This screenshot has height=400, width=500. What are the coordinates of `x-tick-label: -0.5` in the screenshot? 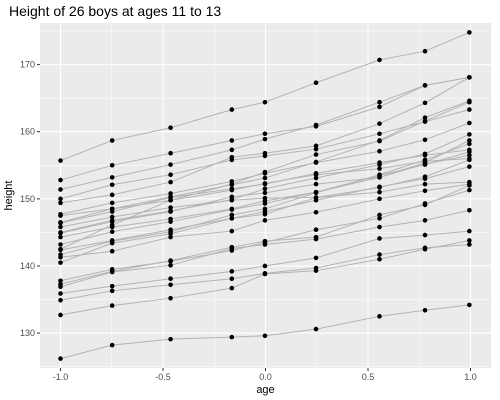 It's located at (163, 377).